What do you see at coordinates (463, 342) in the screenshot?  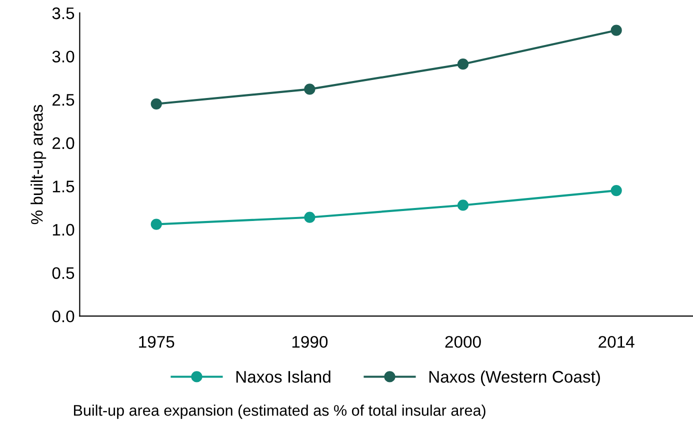 I see `x-tick-label: 2000` at bounding box center [463, 342].